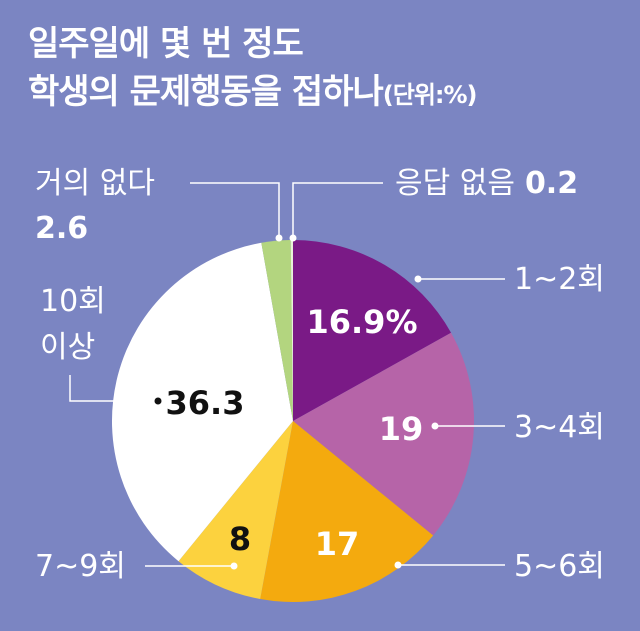  I want to click on value-label-1-2: 16.9%, so click(361, 322).